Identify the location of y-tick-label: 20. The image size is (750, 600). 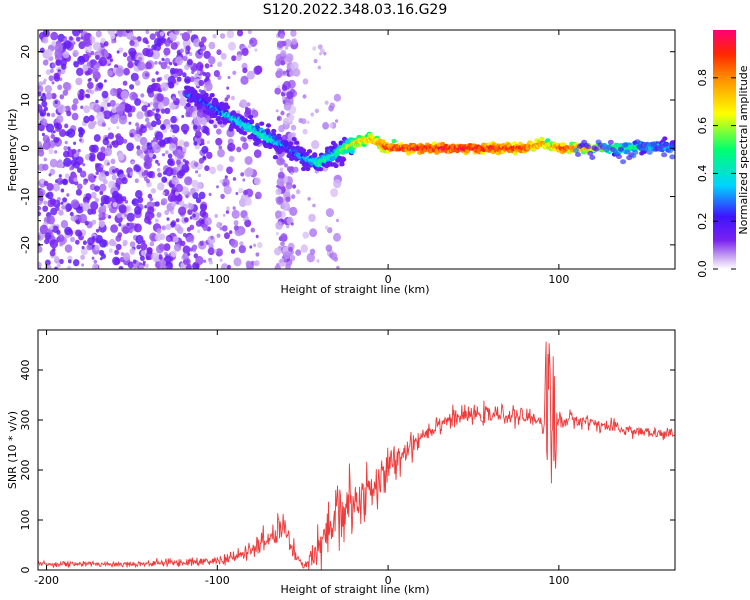
(25, 52).